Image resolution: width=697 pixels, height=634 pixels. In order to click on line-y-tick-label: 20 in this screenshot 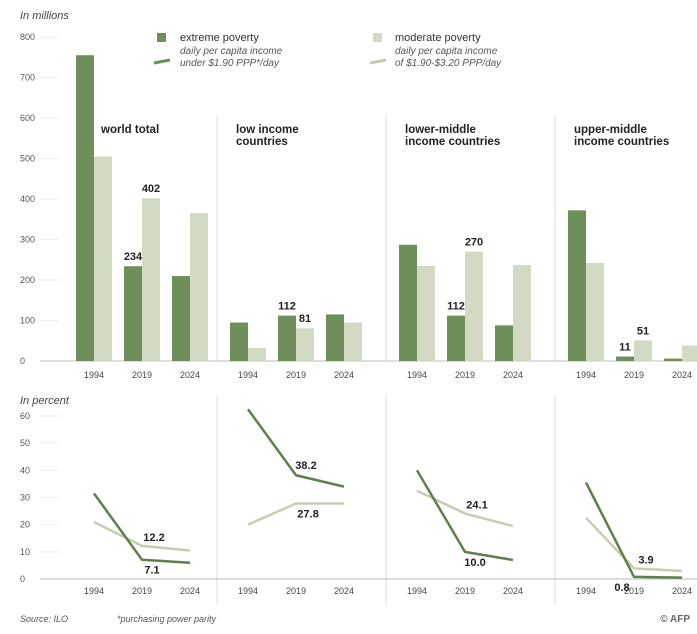, I will do `click(25, 525)`.